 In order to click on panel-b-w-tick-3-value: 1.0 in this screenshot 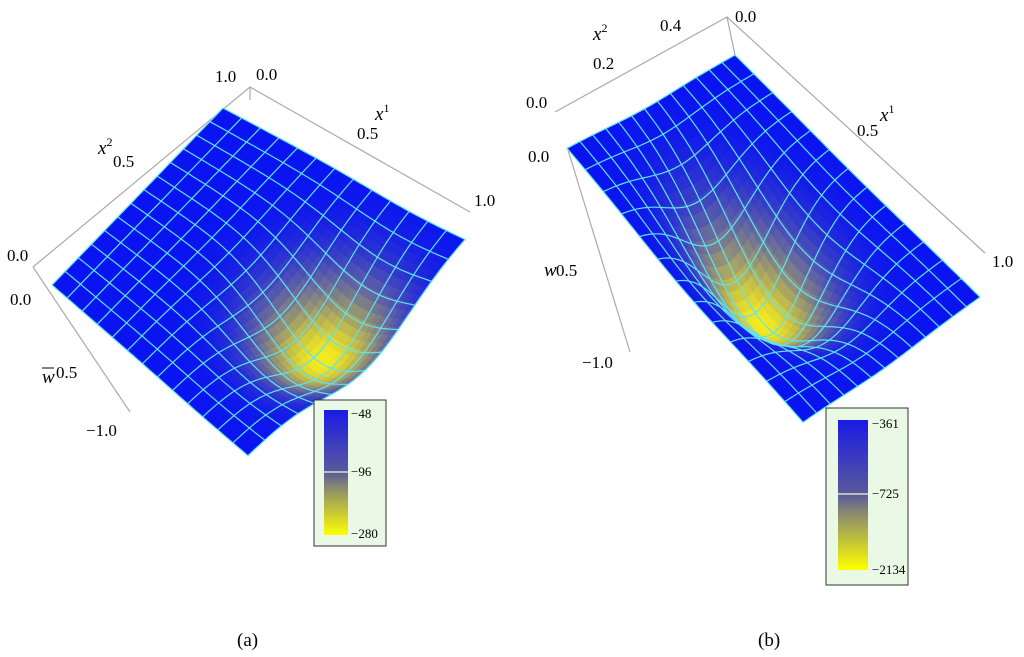, I will do `click(602, 362)`.